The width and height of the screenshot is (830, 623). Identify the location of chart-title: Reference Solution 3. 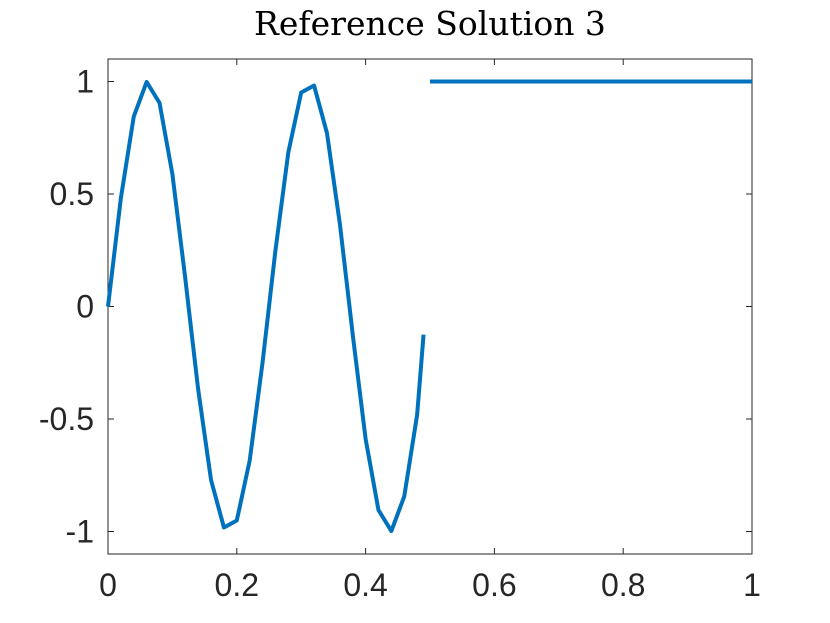
(430, 23).